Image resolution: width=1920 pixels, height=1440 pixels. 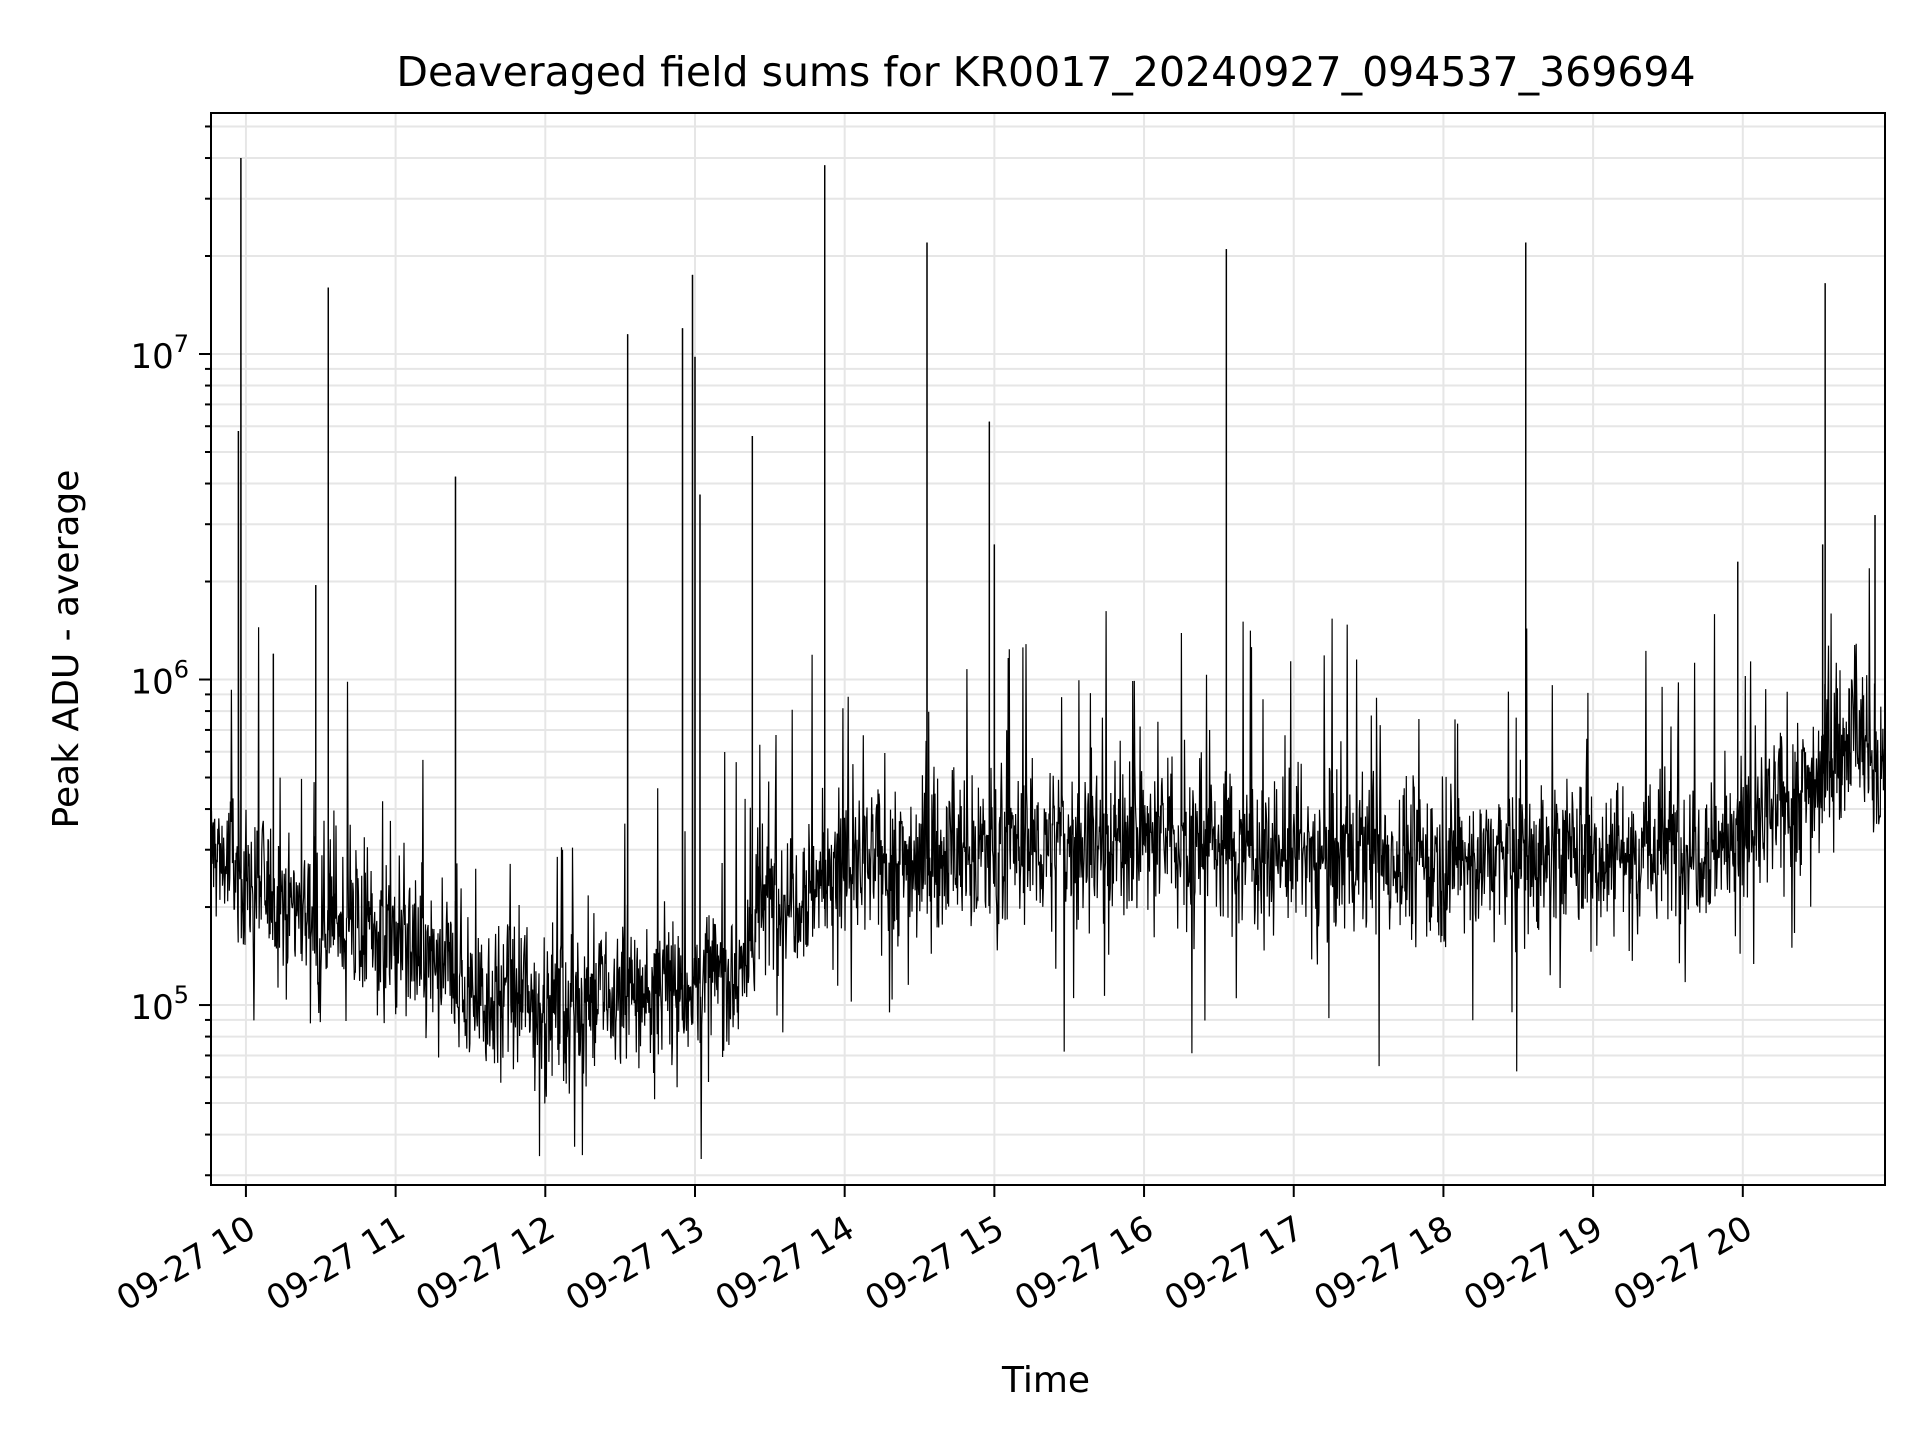 What do you see at coordinates (181, 670) in the screenshot?
I see `y-tick-exponent: 6` at bounding box center [181, 670].